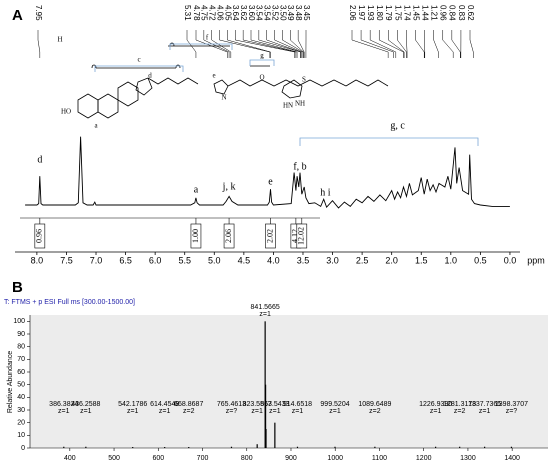  I want to click on peak-label: 668.8687, so click(188, 404).